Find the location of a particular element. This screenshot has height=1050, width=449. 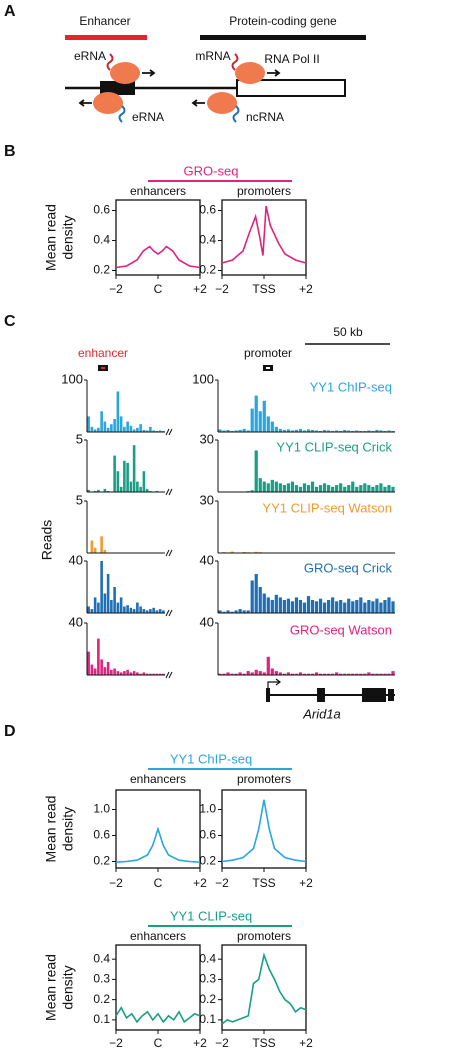

y-axis-label: density is located at coordinates (68, 829).